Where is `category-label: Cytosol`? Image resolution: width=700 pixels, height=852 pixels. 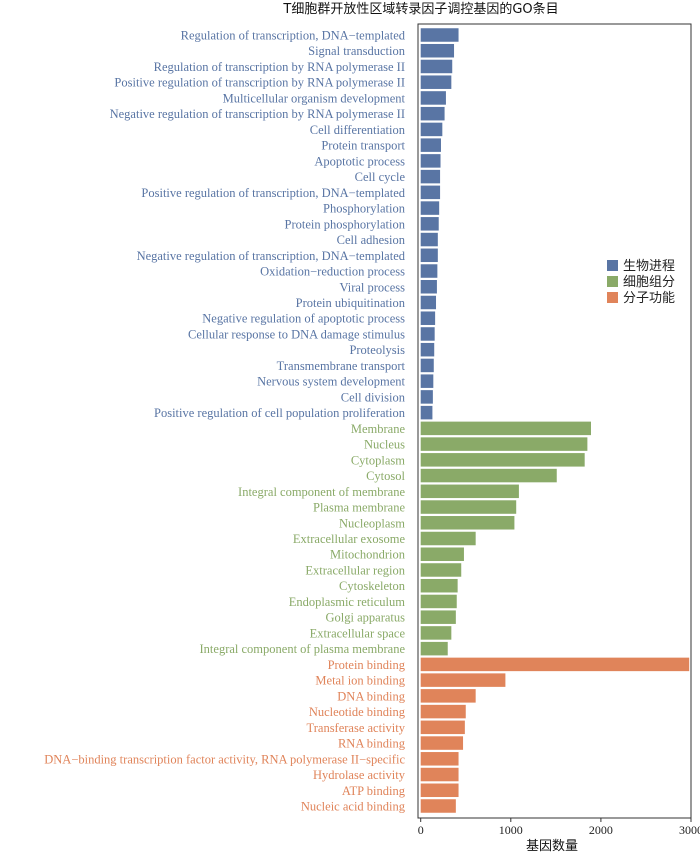
category-label: Cytosol is located at coordinates (385, 476).